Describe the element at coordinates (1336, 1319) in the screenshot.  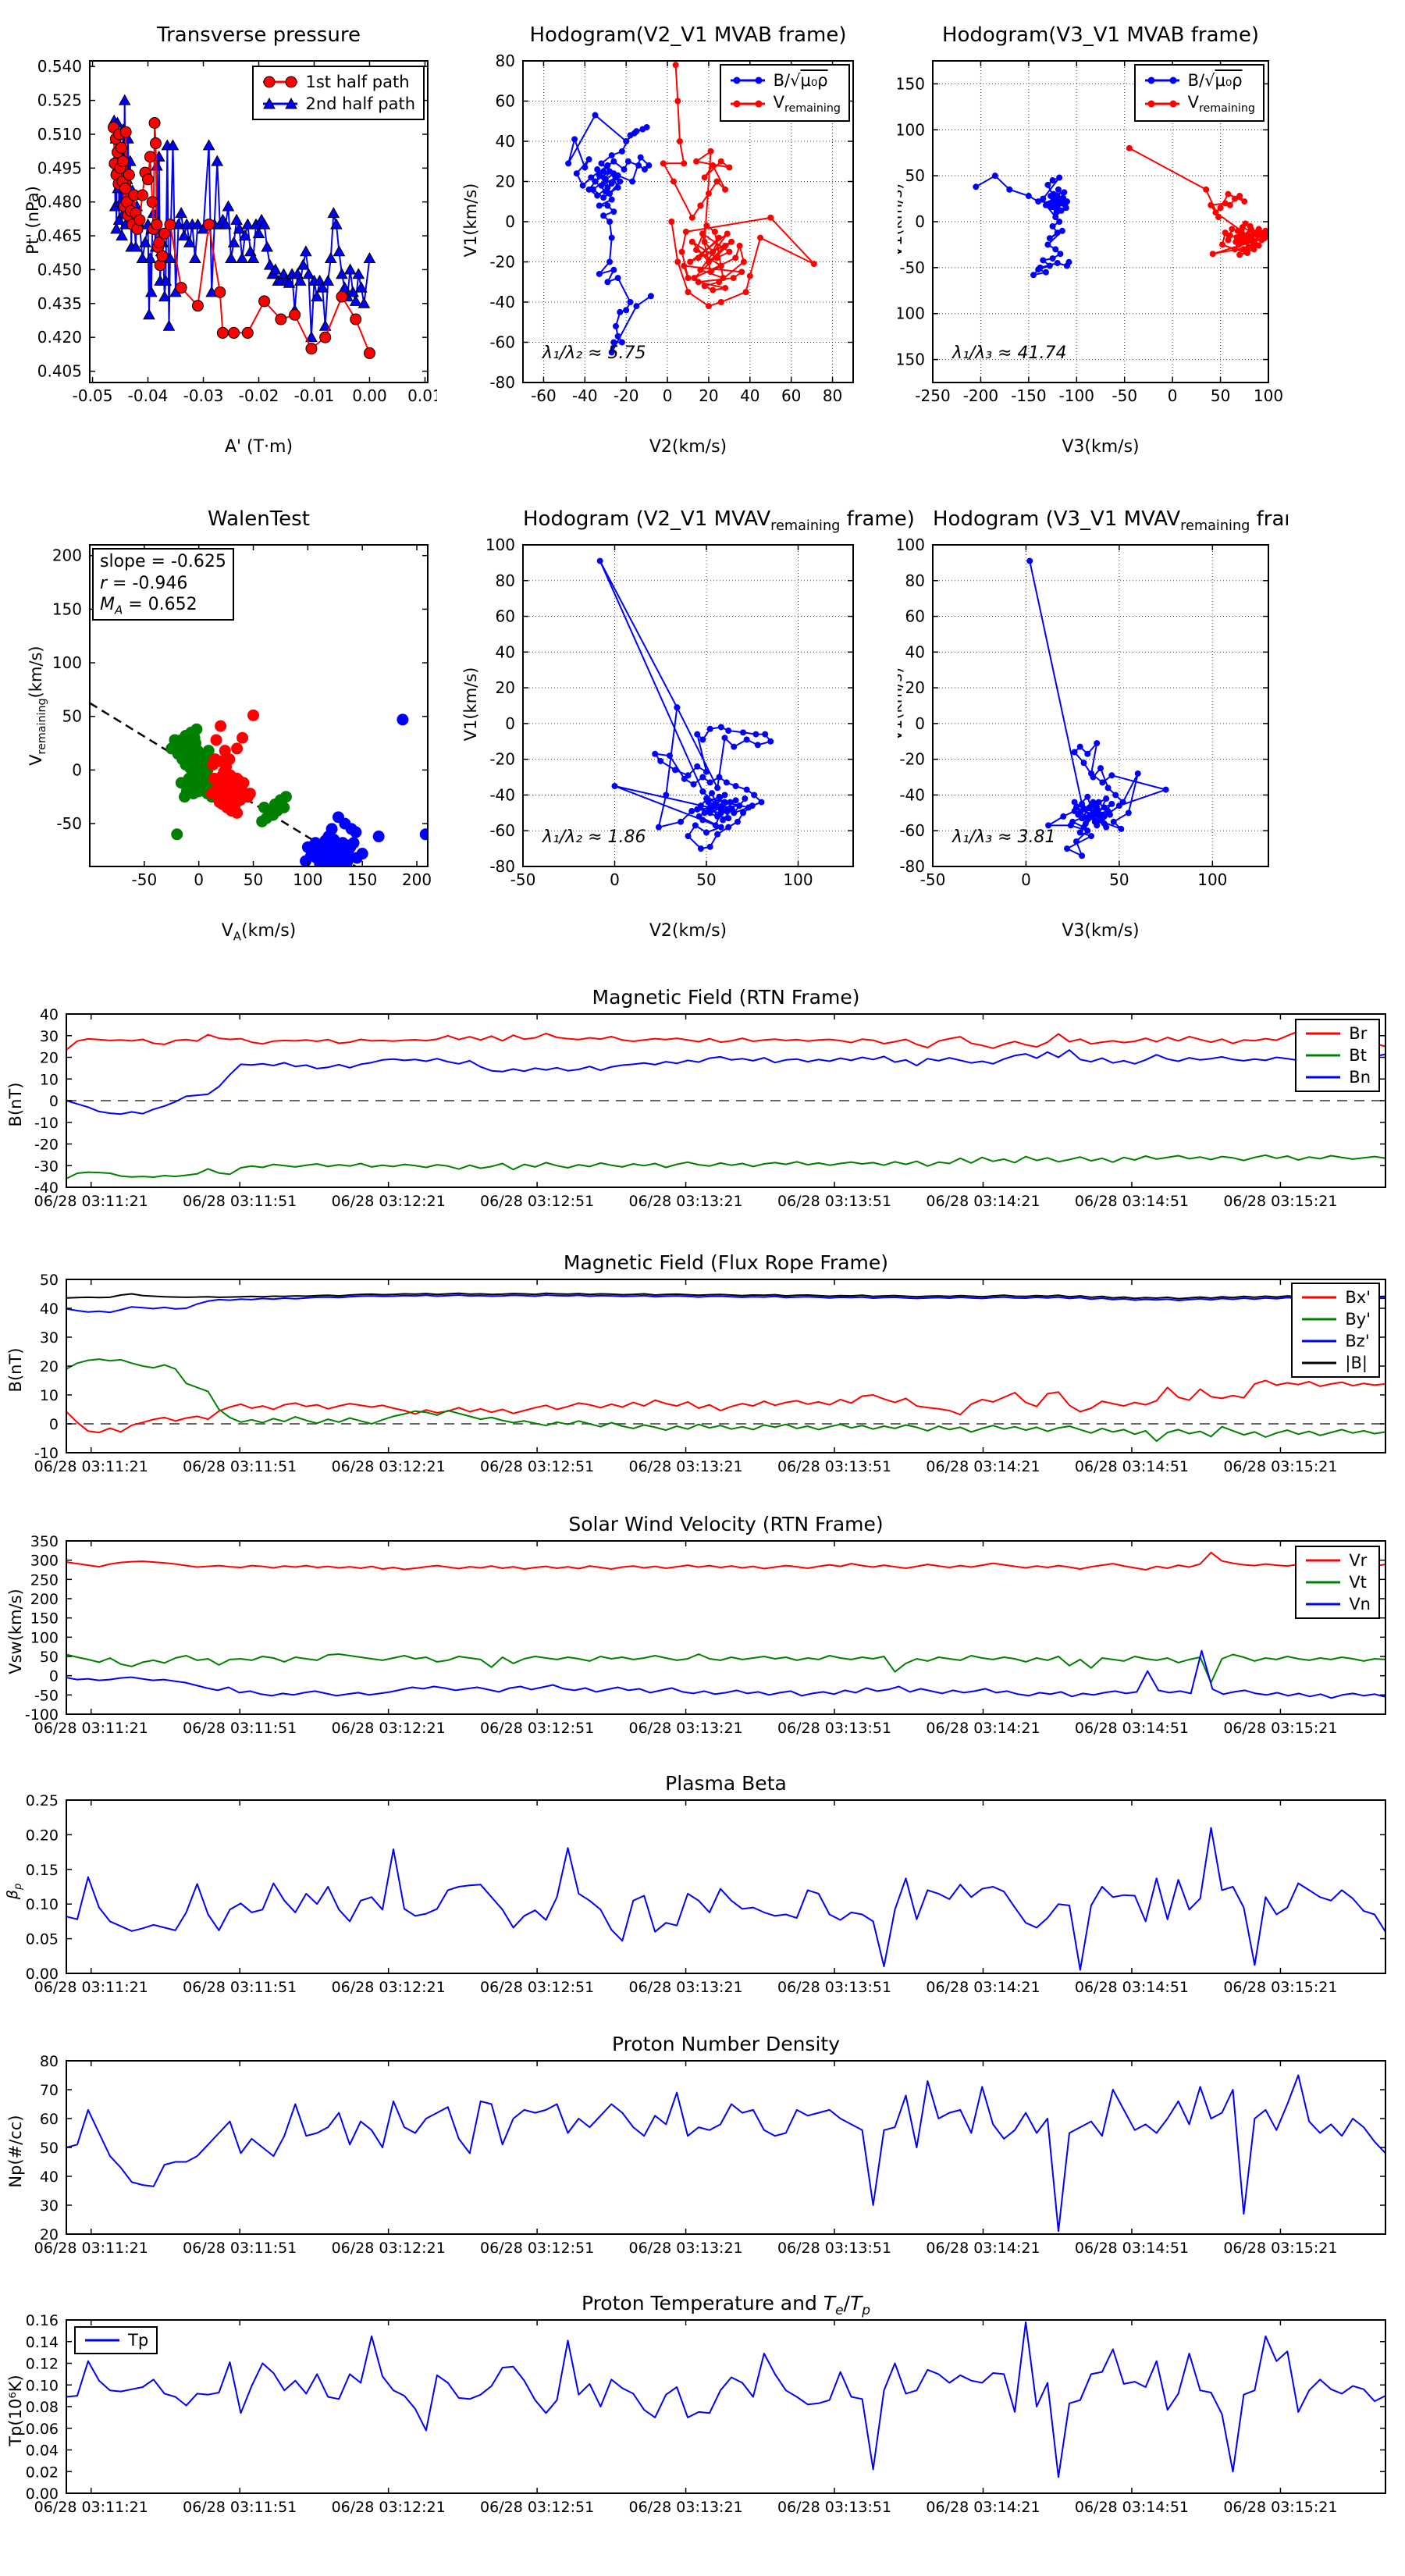
I see `legend-entry: By'` at that location.